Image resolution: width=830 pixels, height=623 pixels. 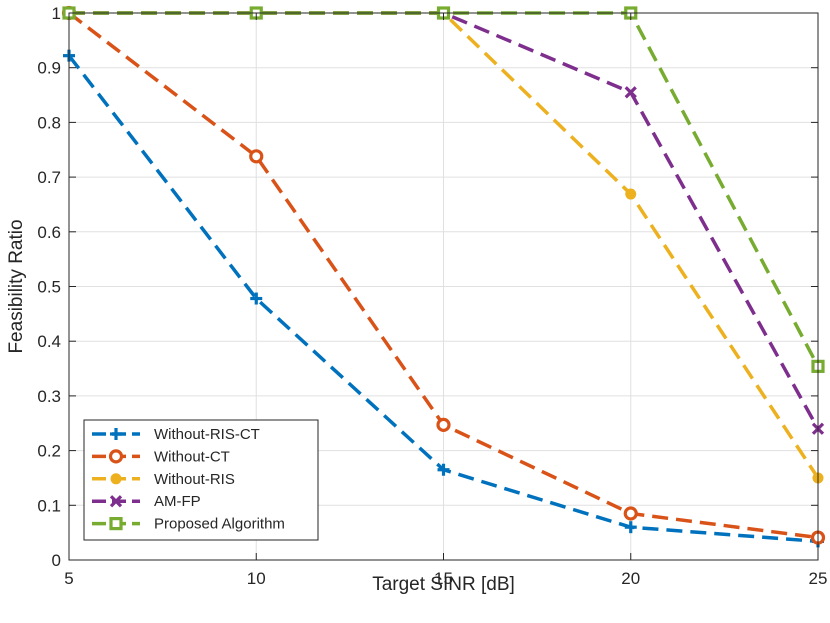 I want to click on y-tick-label: 0.5, so click(x=49, y=287).